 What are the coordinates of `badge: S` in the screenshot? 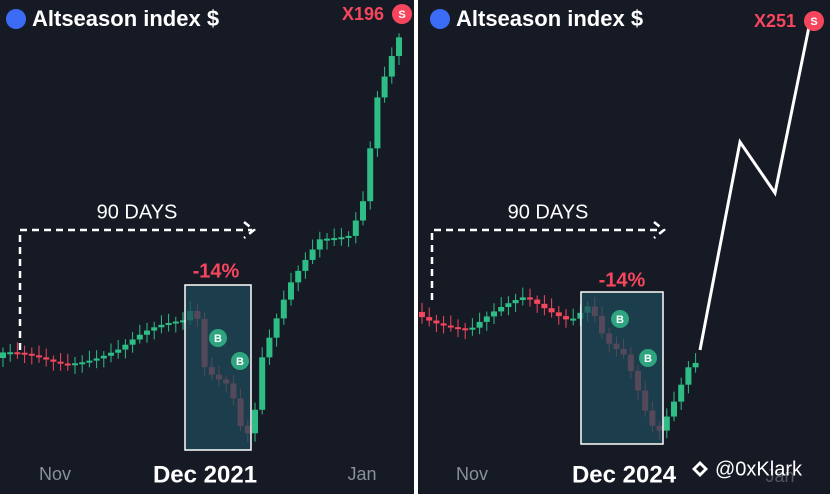 It's located at (401, 15).